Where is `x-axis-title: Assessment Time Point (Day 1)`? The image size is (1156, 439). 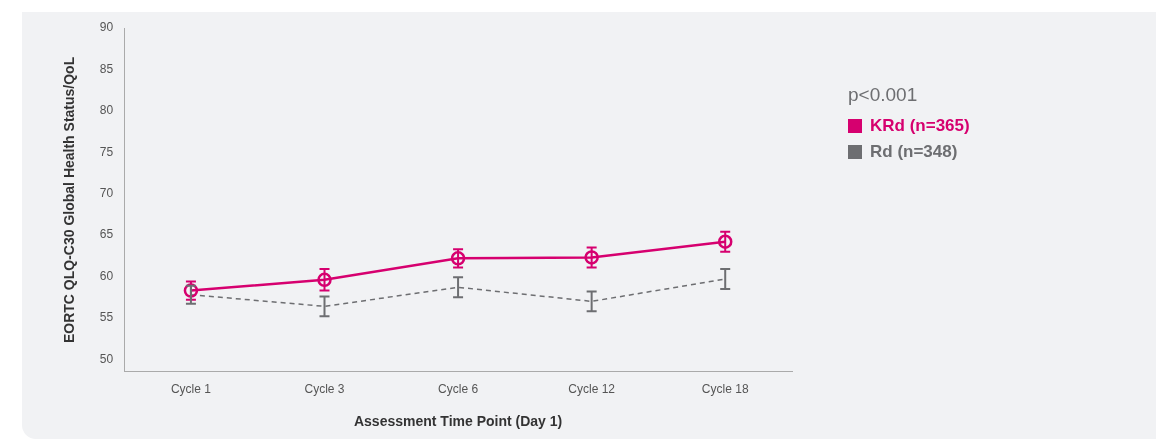
x-axis-title: Assessment Time Point (Day 1) is located at coordinates (458, 421).